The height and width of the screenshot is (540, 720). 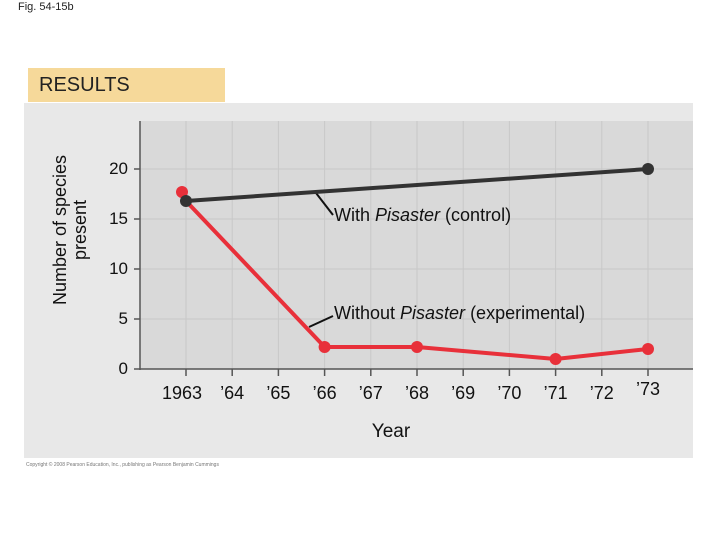 What do you see at coordinates (408, 215) in the screenshot?
I see `series-label-control-italic: Pisaster` at bounding box center [408, 215].